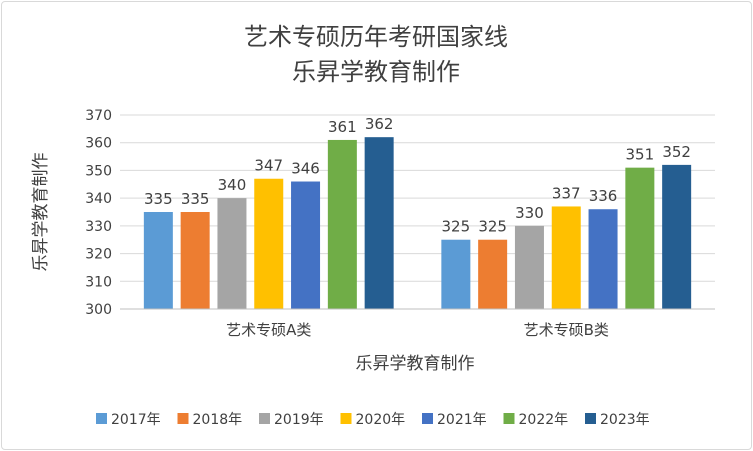  What do you see at coordinates (381, 420) in the screenshot?
I see `legend-label: 2020年` at bounding box center [381, 420].